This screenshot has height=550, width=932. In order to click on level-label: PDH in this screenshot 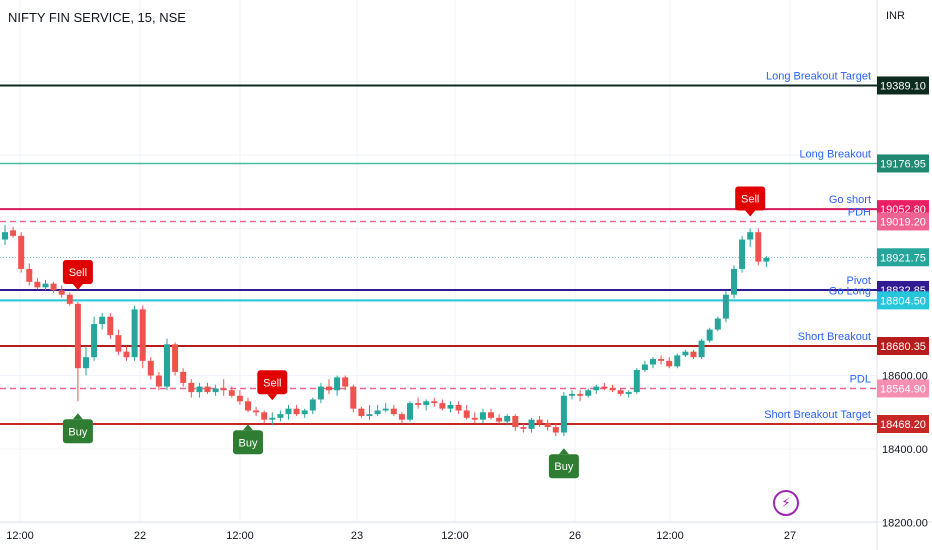, I will do `click(859, 212)`.